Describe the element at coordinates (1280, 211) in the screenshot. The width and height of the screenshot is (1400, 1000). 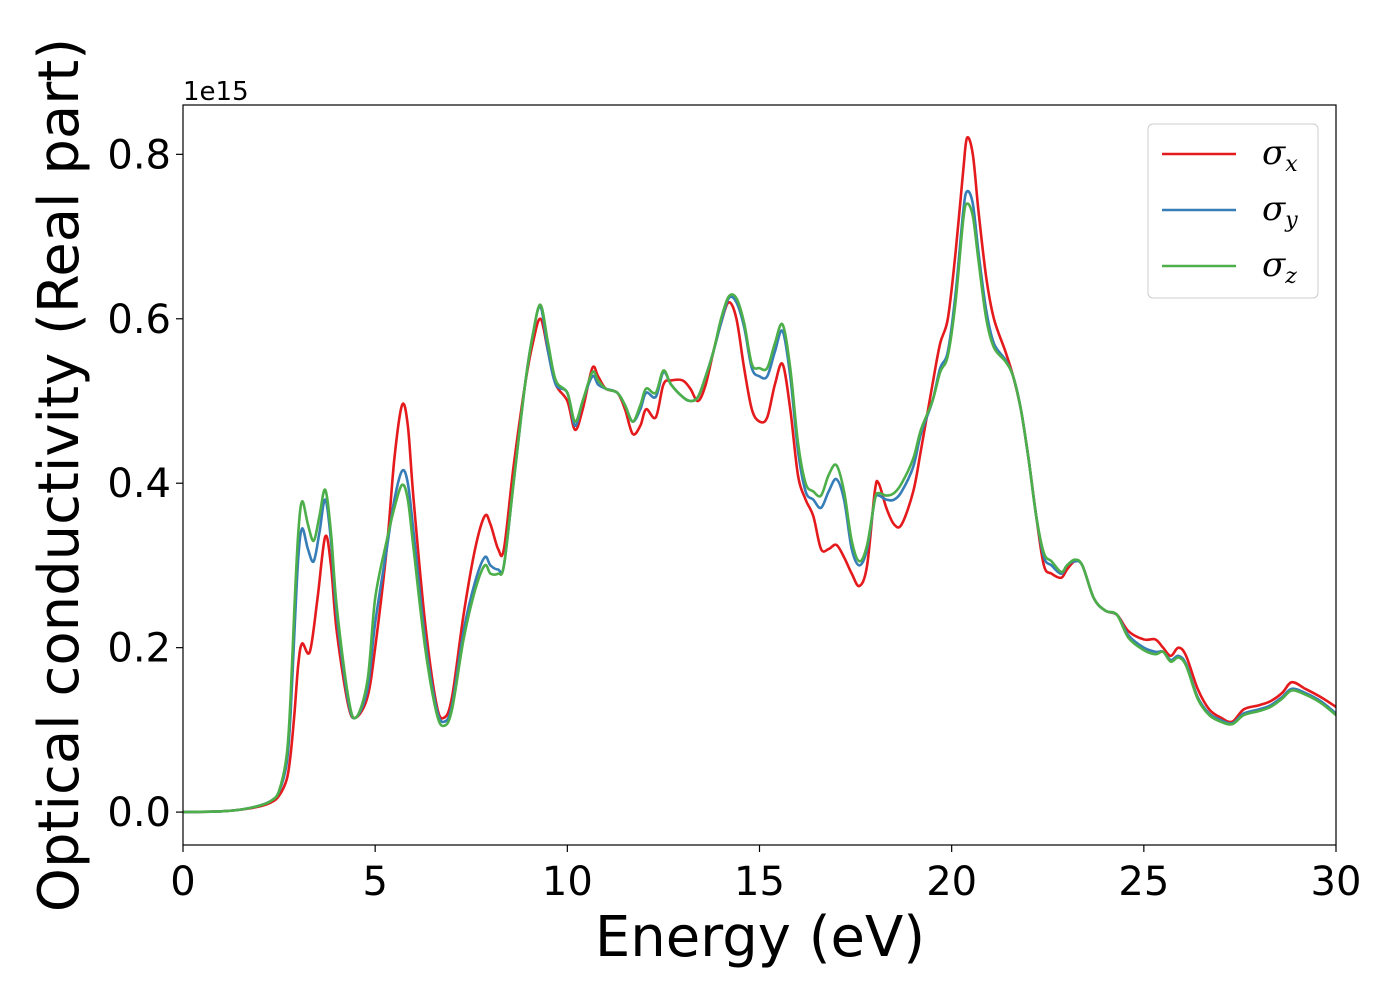
I see `legend-label-y: σy` at that location.